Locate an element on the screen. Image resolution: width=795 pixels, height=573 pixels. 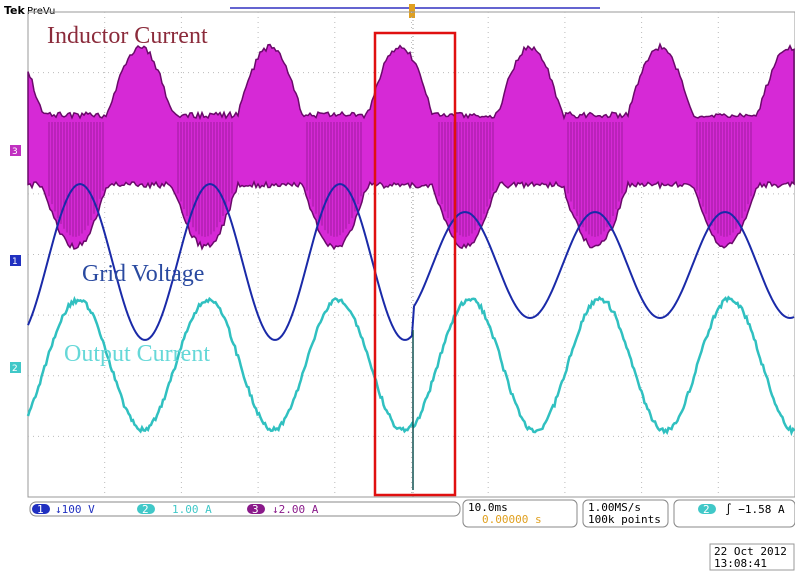
ch2-scale: 1.00 A is located at coordinates (192, 509).